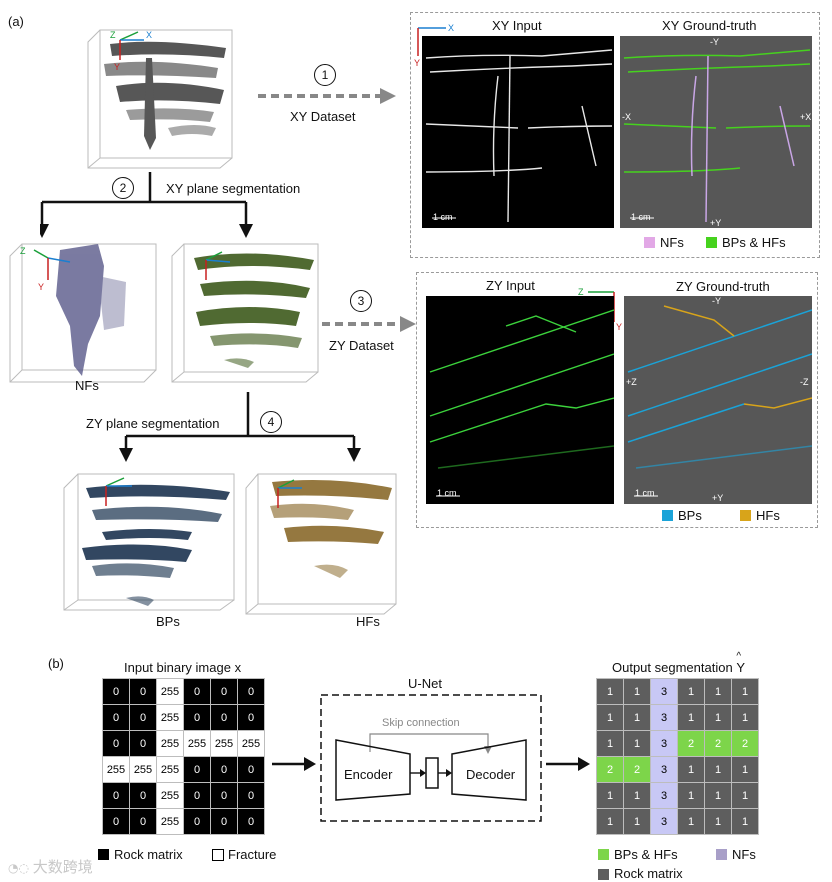 Image resolution: width=832 pixels, height=882 pixels. Describe the element at coordinates (491, 774) in the screenshot. I see `decoder-label: Decoder` at that location.